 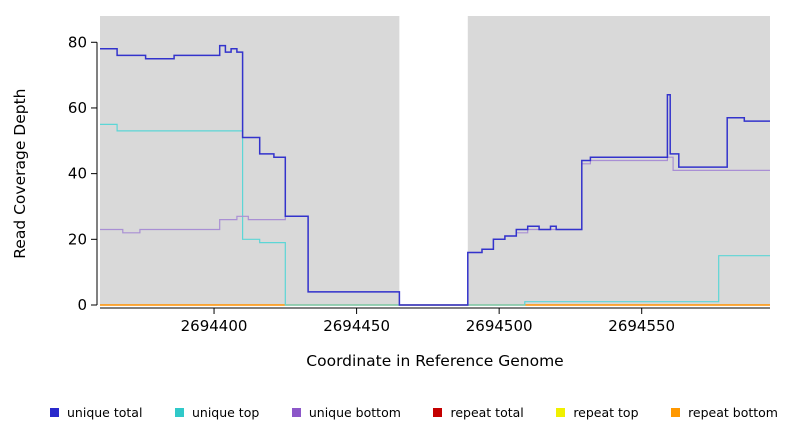 What do you see at coordinates (733, 412) in the screenshot?
I see `legend-label-repeat-bottom: repeat bottom` at bounding box center [733, 412].